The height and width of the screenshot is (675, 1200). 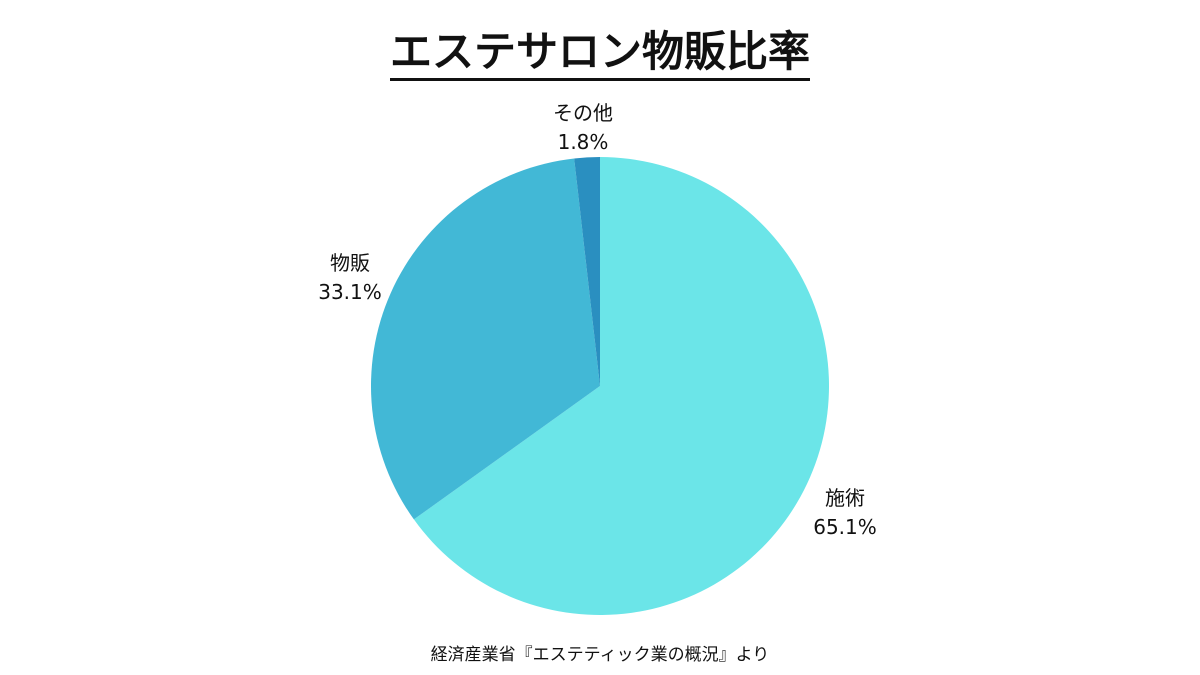 I want to click on slice-value-2: 33.1%, so click(x=350, y=292).